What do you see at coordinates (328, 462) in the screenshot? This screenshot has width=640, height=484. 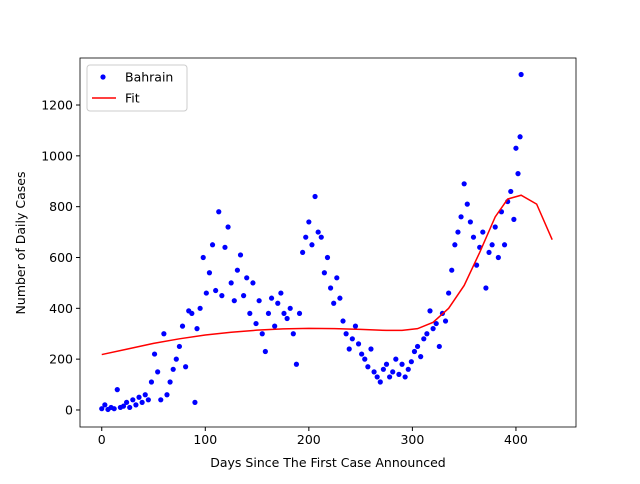 I see `x-axis-label: Days Since The First Case Announced` at bounding box center [328, 462].